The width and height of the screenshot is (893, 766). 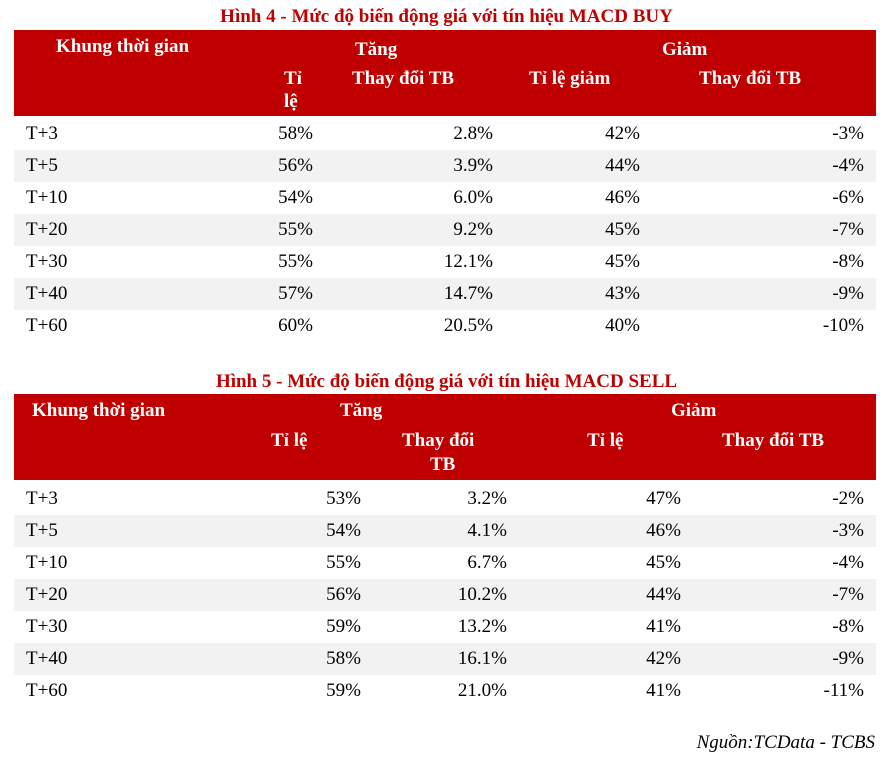 What do you see at coordinates (622, 293) in the screenshot?
I see `cell-down-rate: 43%` at bounding box center [622, 293].